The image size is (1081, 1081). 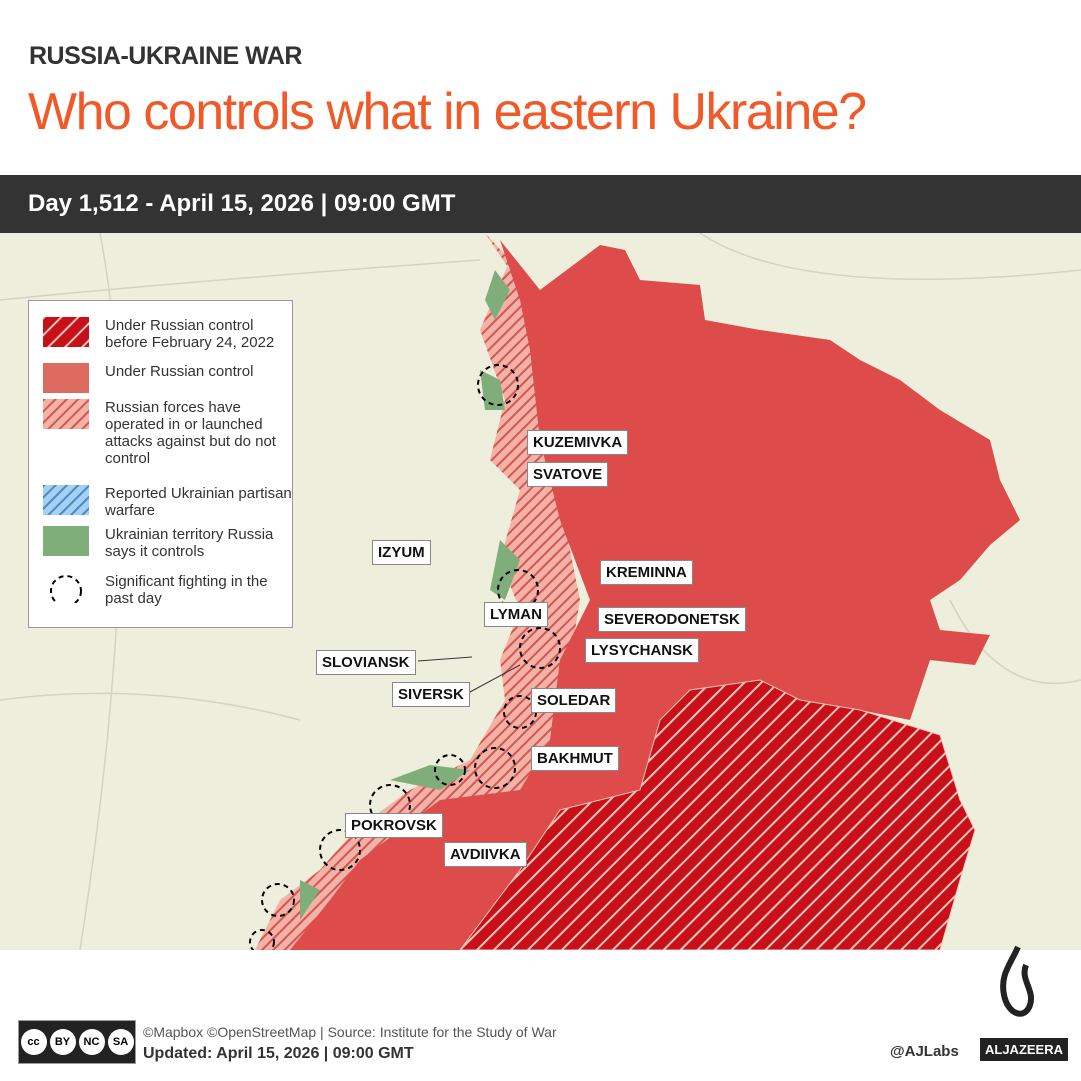 I want to click on legend-item: Significant fighting in the past day, so click(x=169, y=590).